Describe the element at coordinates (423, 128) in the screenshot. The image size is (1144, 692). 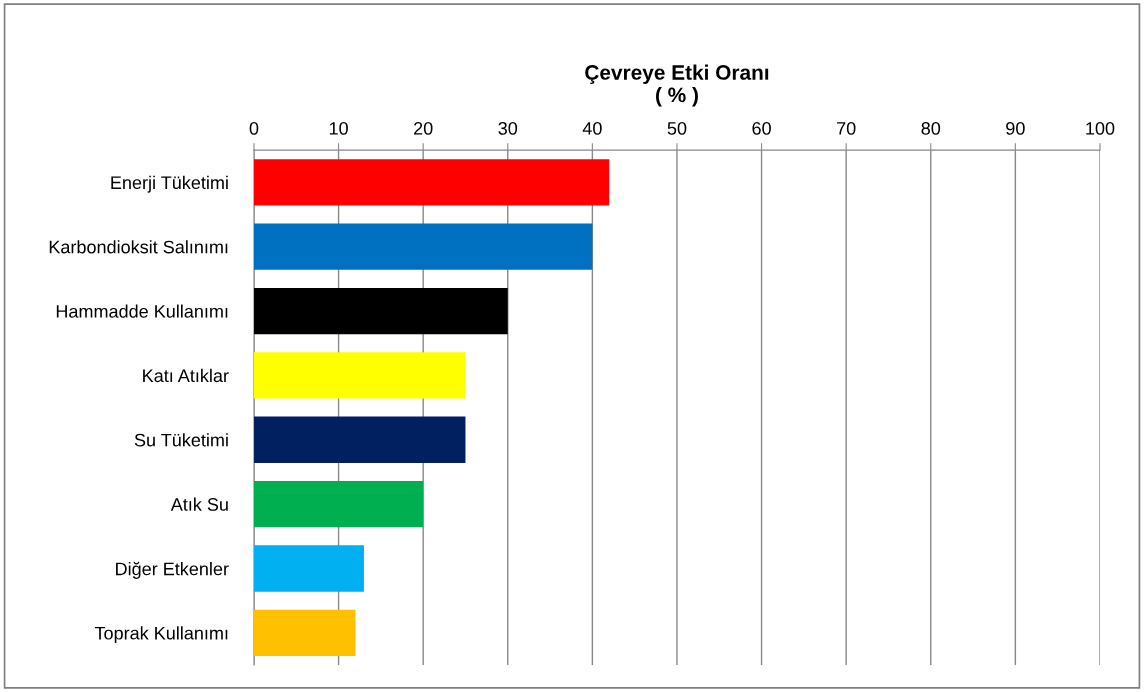
I see `x-tick-label: 20` at that location.